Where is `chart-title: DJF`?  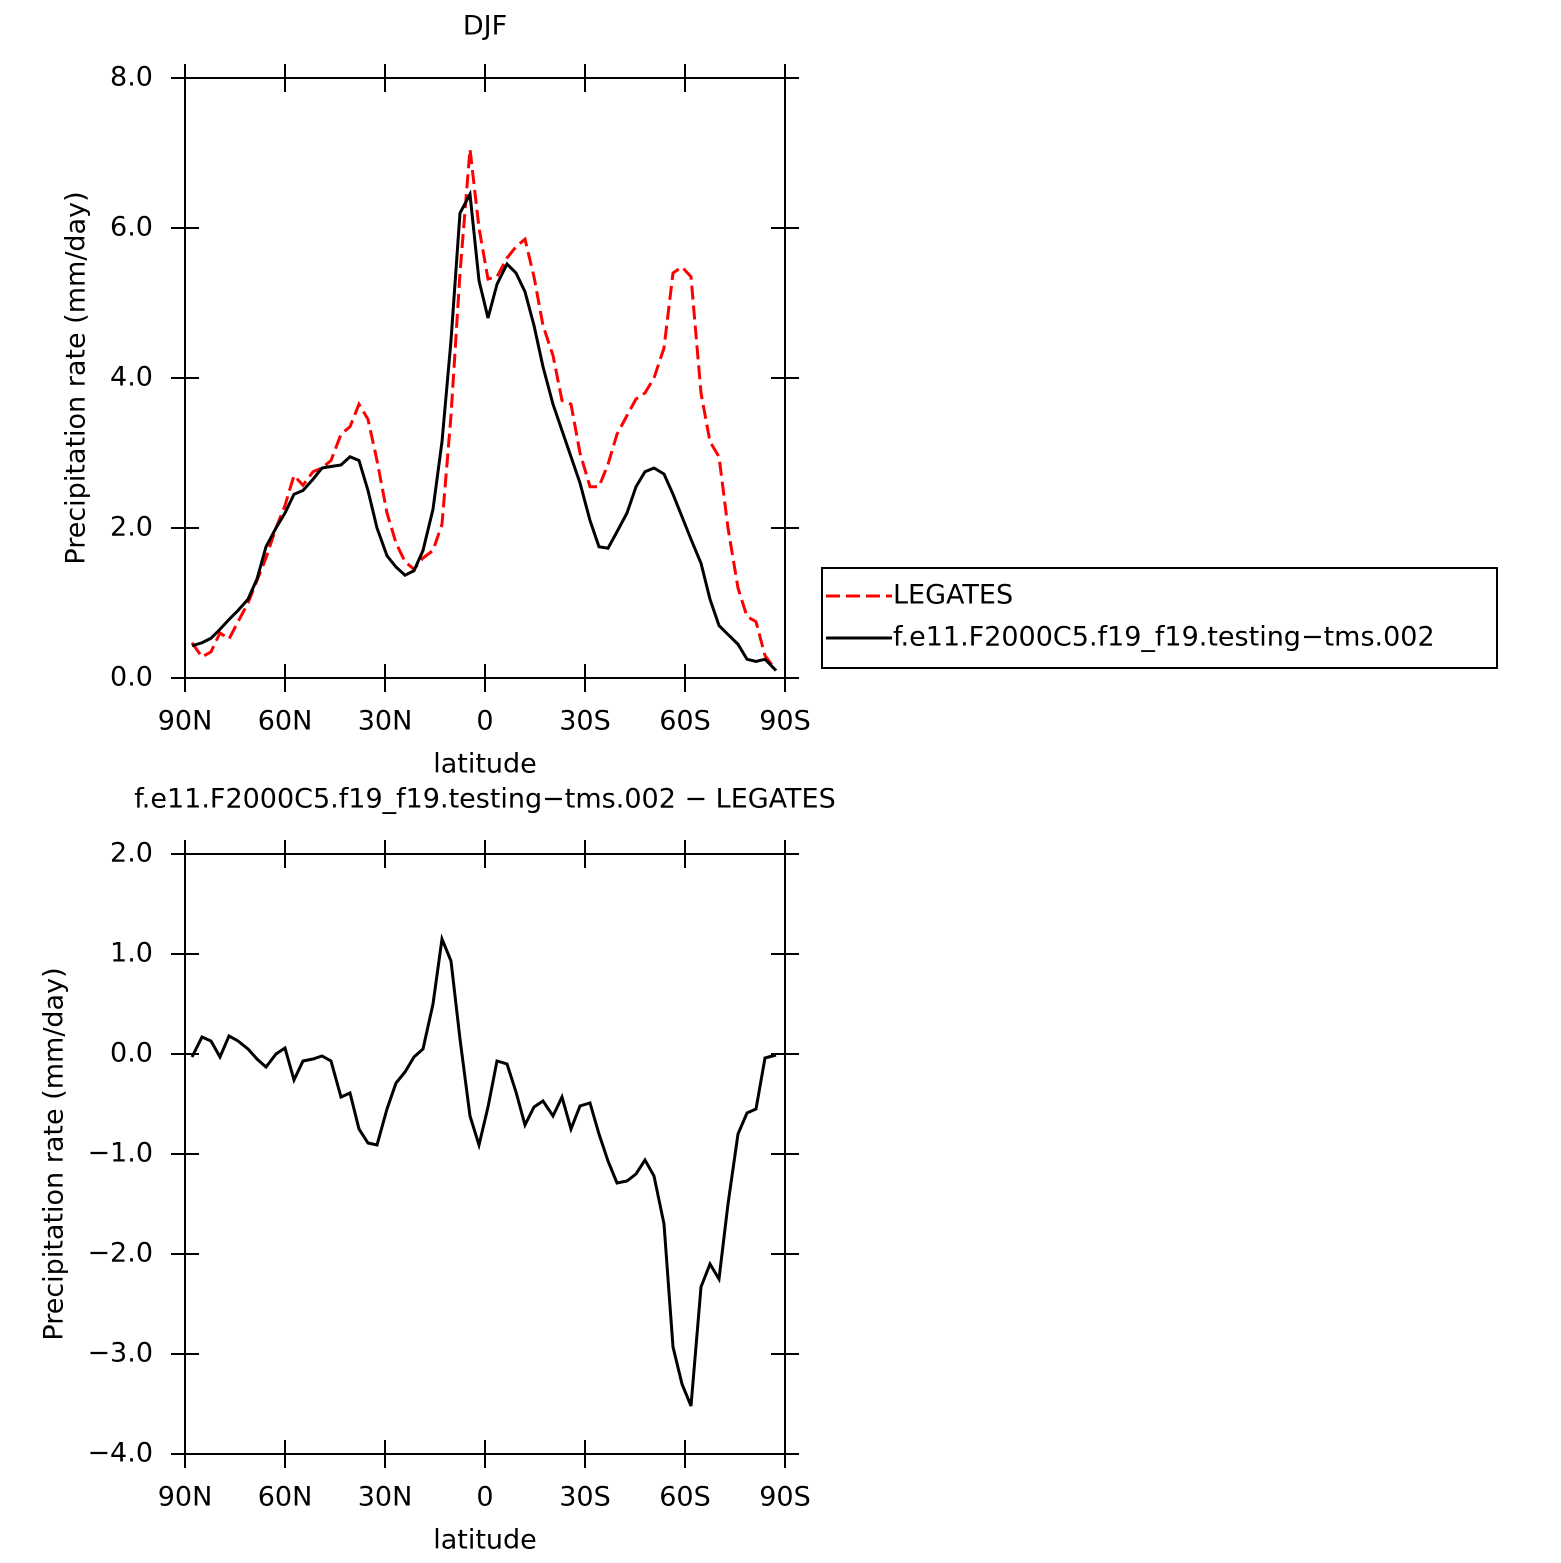 chart-title: DJF is located at coordinates (485, 26).